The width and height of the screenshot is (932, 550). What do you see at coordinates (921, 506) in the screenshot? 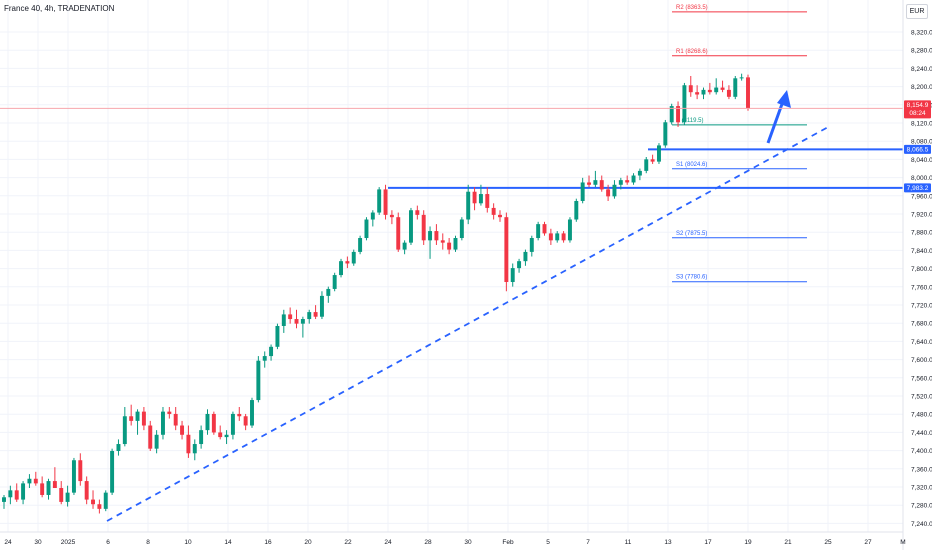
I see `price-tick-label: 7,280.0` at bounding box center [921, 506].